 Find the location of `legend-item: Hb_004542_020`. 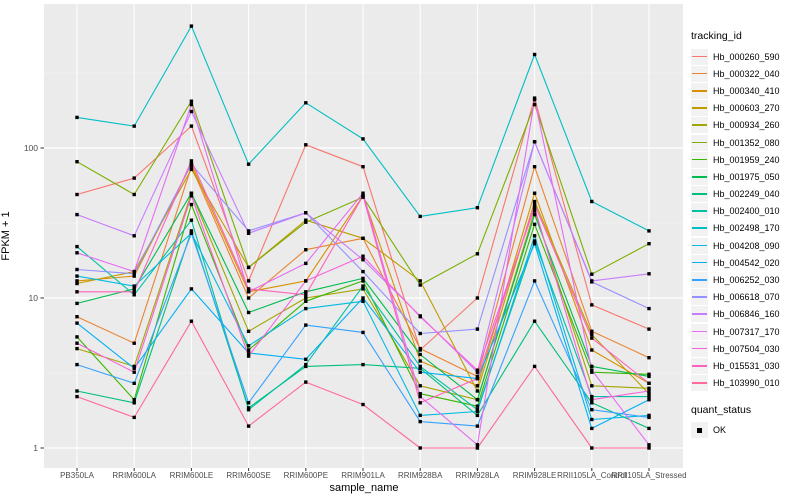

legend-item: Hb_004542_020 is located at coordinates (745, 262).